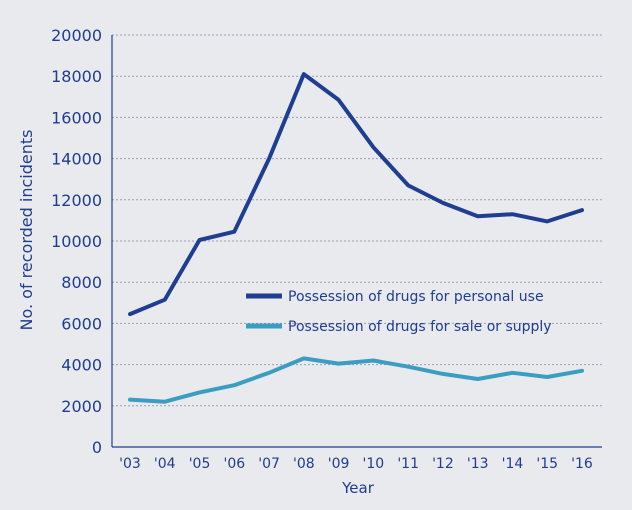 This screenshot has height=510, width=632. What do you see at coordinates (81, 323) in the screenshot?
I see `y-tick-label: 6000` at bounding box center [81, 323].